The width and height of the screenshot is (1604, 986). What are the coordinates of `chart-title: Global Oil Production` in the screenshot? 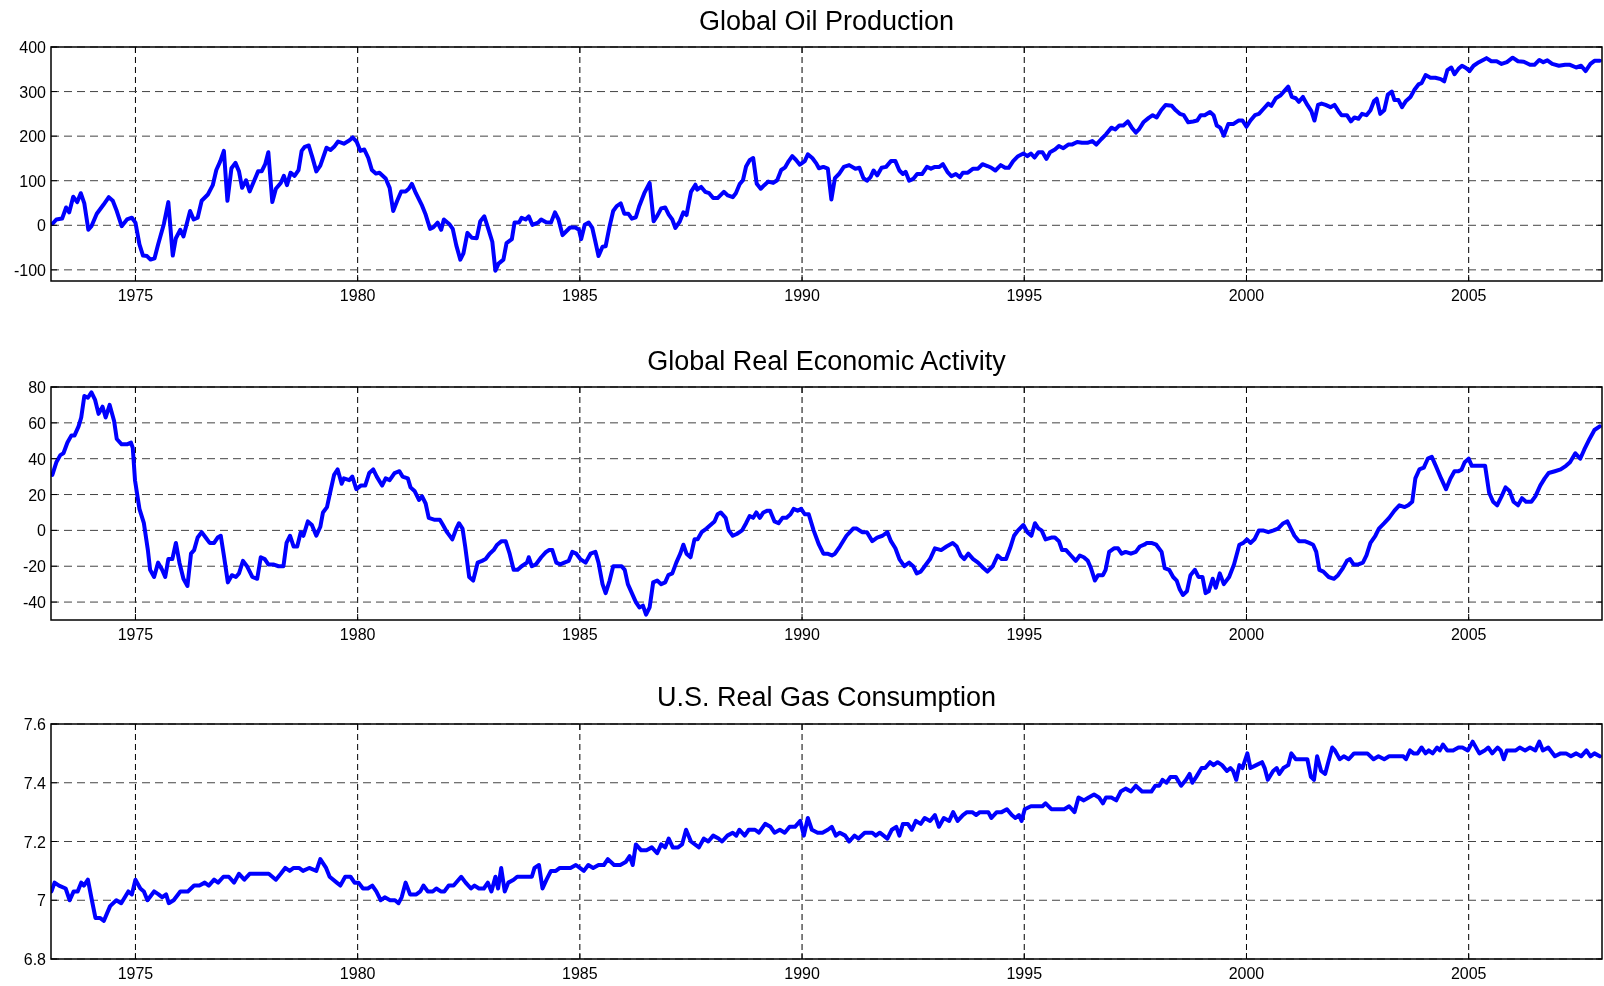 It's located at (826, 21).